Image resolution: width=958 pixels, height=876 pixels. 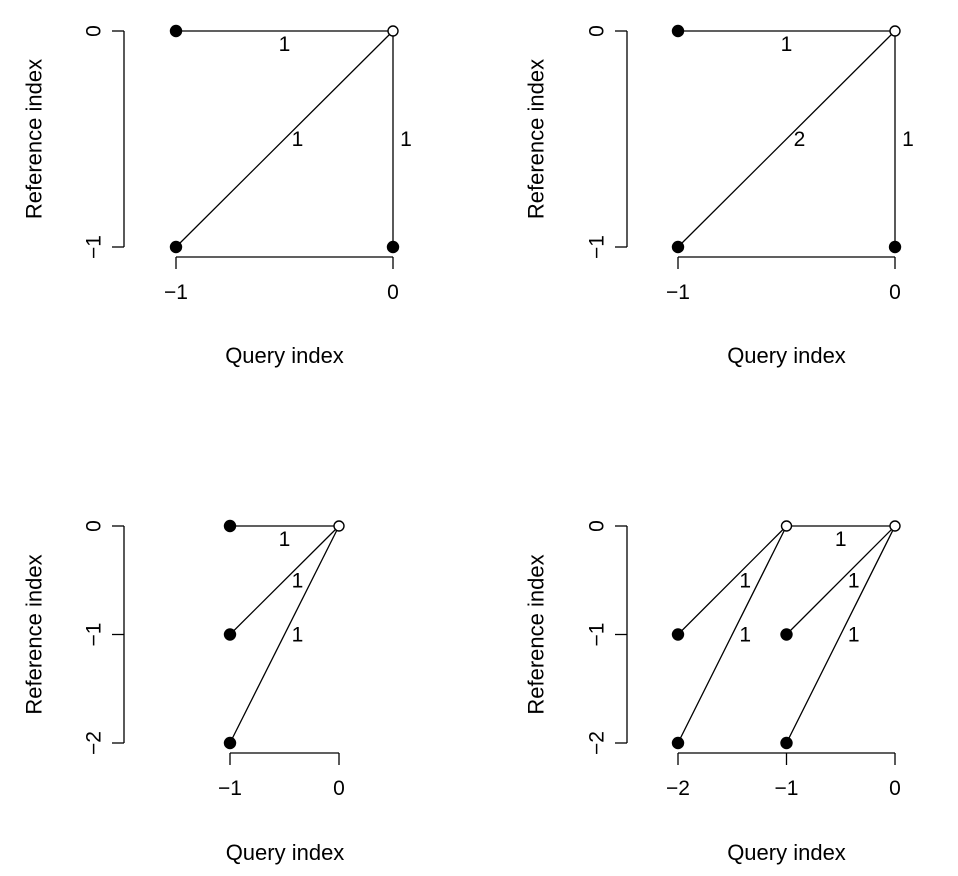 I want to click on x-tick-label: −2, so click(x=678, y=788).